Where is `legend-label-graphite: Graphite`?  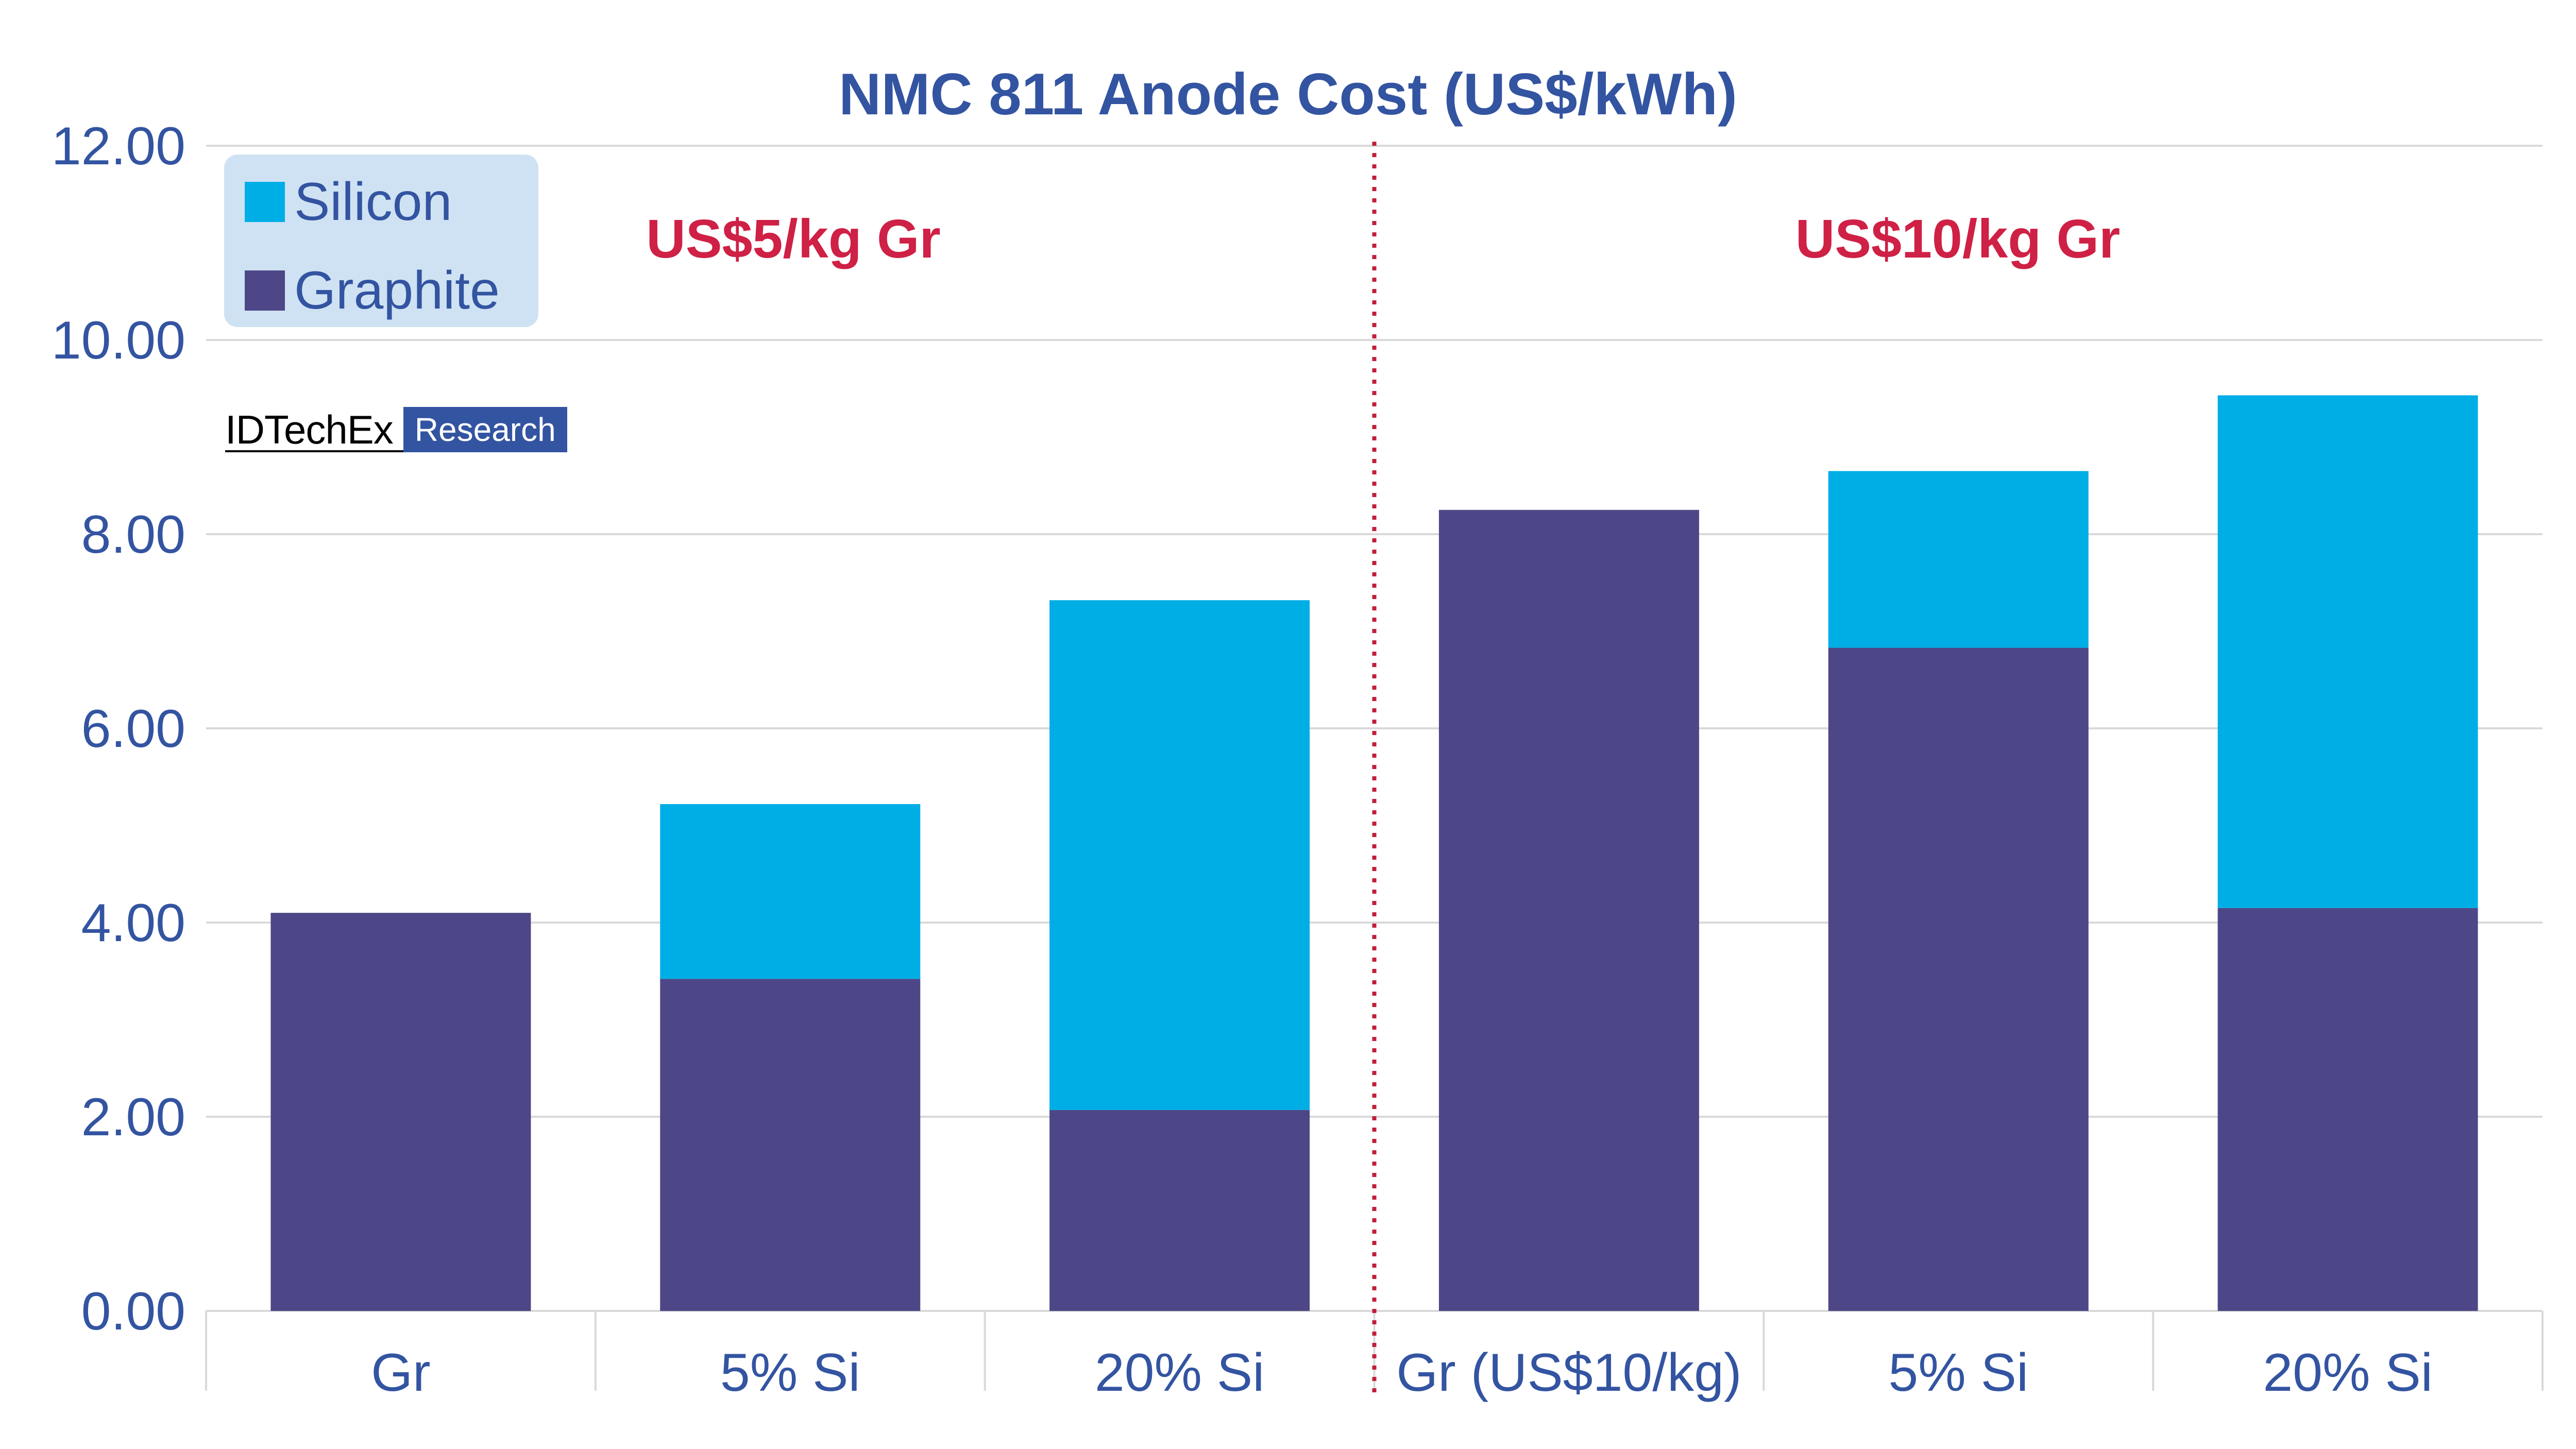
legend-label-graphite: Graphite is located at coordinates (397, 290).